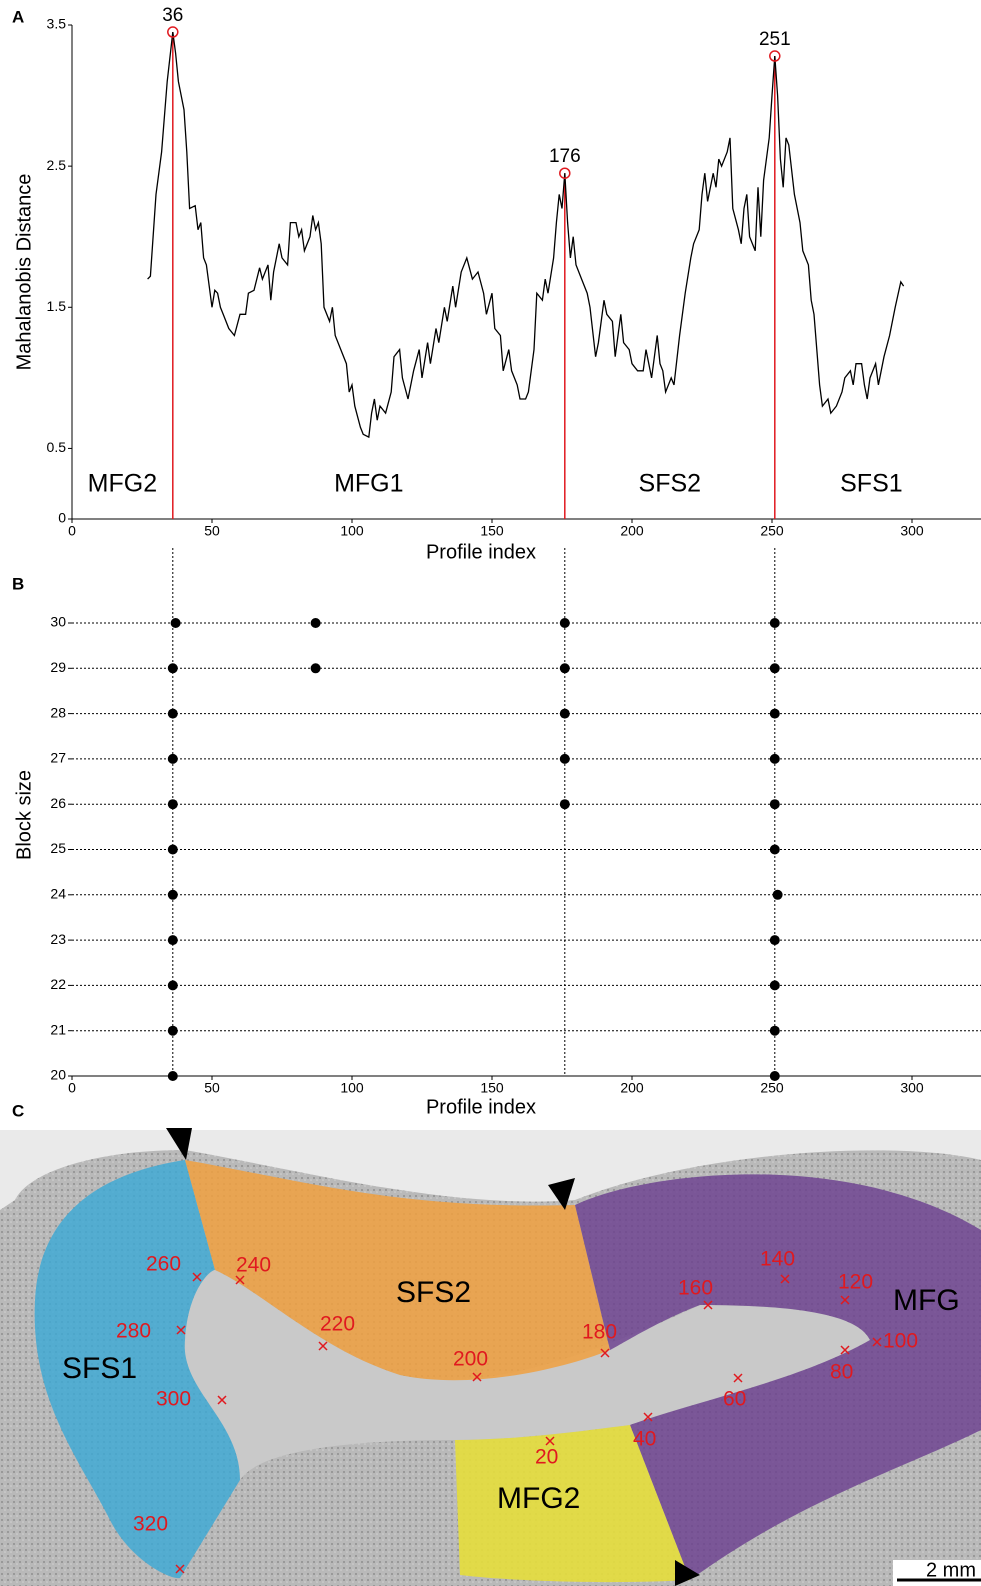 This screenshot has width=981, height=1586. Describe the element at coordinates (855, 1282) in the screenshot. I see `profile-label: 120` at that location.